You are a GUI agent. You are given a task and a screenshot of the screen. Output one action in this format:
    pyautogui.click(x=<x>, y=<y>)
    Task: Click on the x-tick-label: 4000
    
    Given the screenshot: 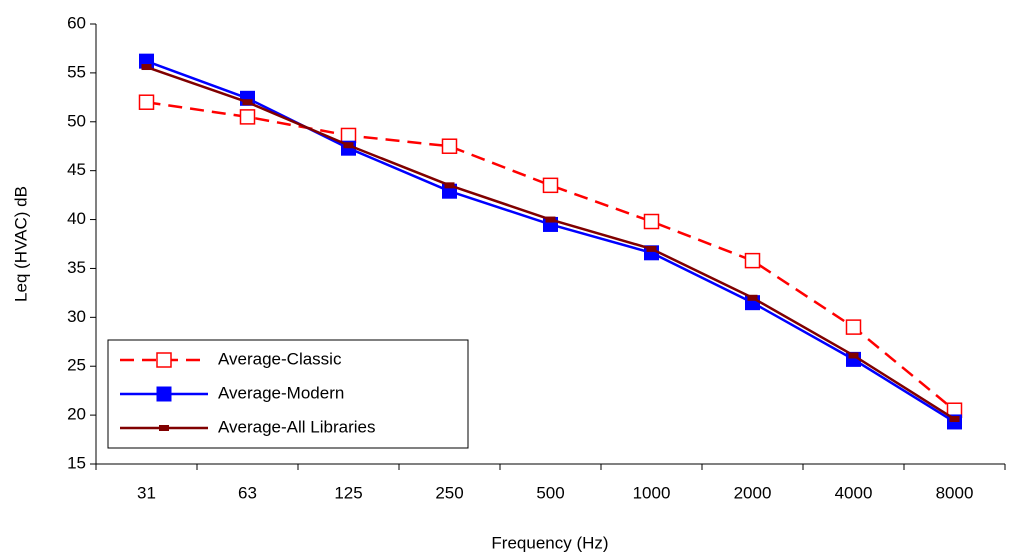 What is the action you would take?
    pyautogui.click(x=854, y=492)
    